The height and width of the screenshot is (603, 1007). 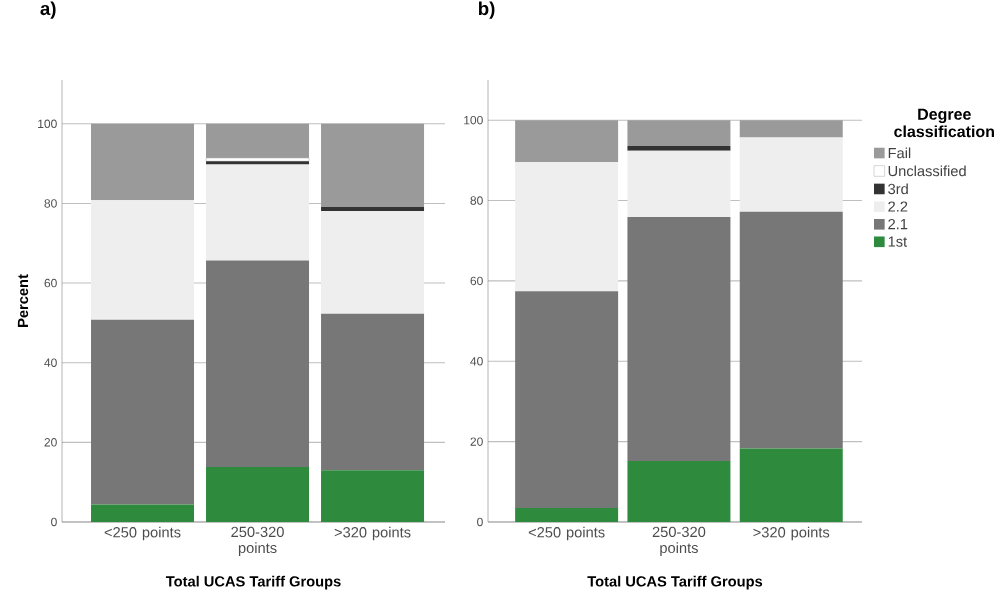 What do you see at coordinates (927, 171) in the screenshot?
I see `legend-label: Unclassified` at bounding box center [927, 171].